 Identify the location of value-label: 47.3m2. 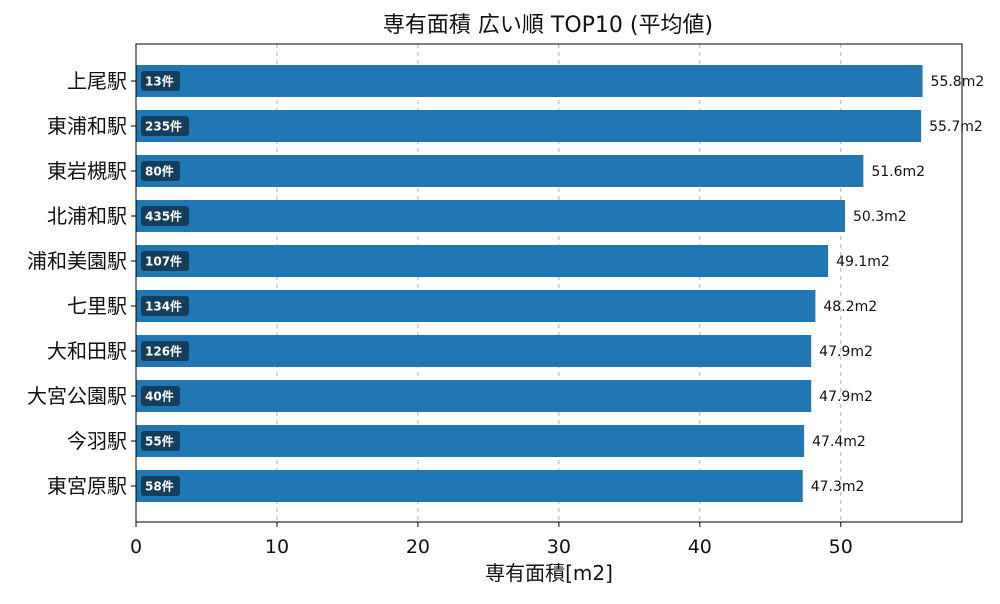
(838, 487).